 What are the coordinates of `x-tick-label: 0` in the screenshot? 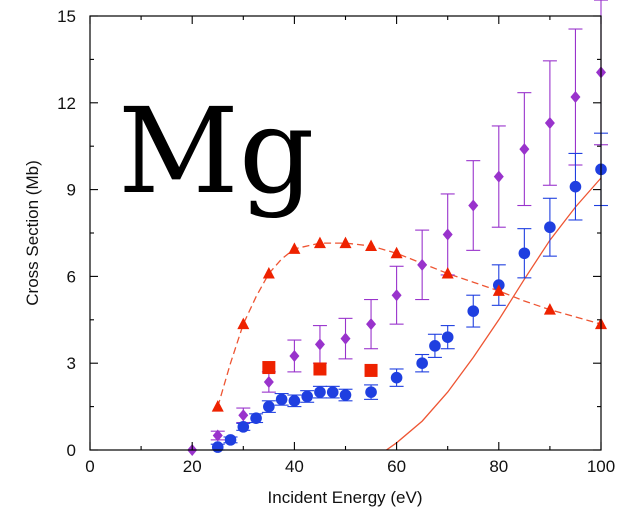 It's located at (89, 466).